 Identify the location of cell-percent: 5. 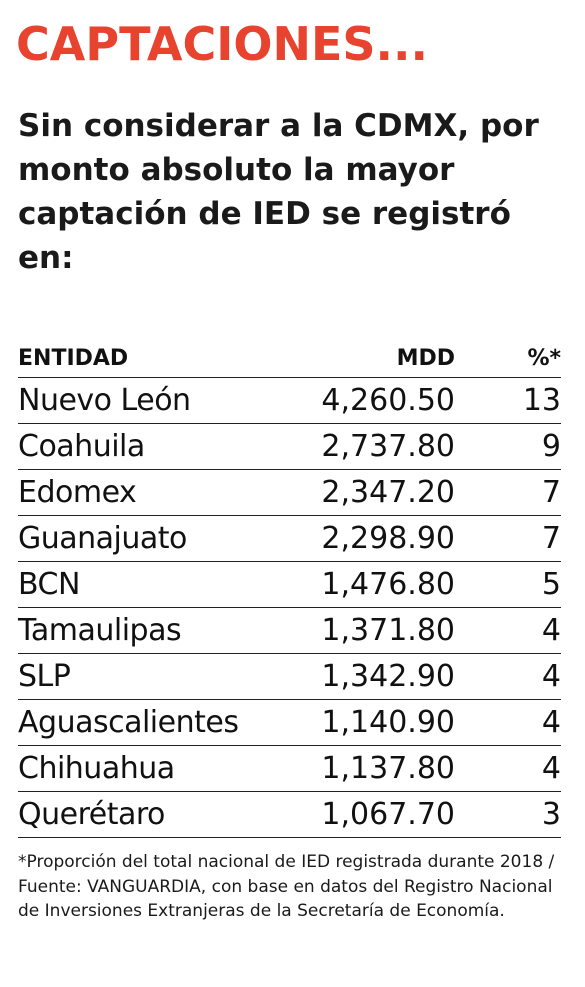
(551, 584).